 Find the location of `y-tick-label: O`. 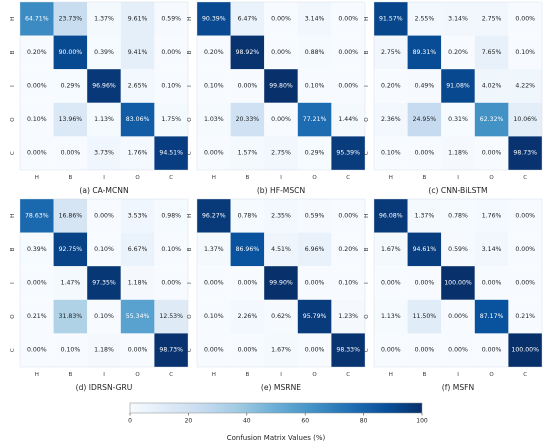

y-tick-label: O is located at coordinates (190, 316).